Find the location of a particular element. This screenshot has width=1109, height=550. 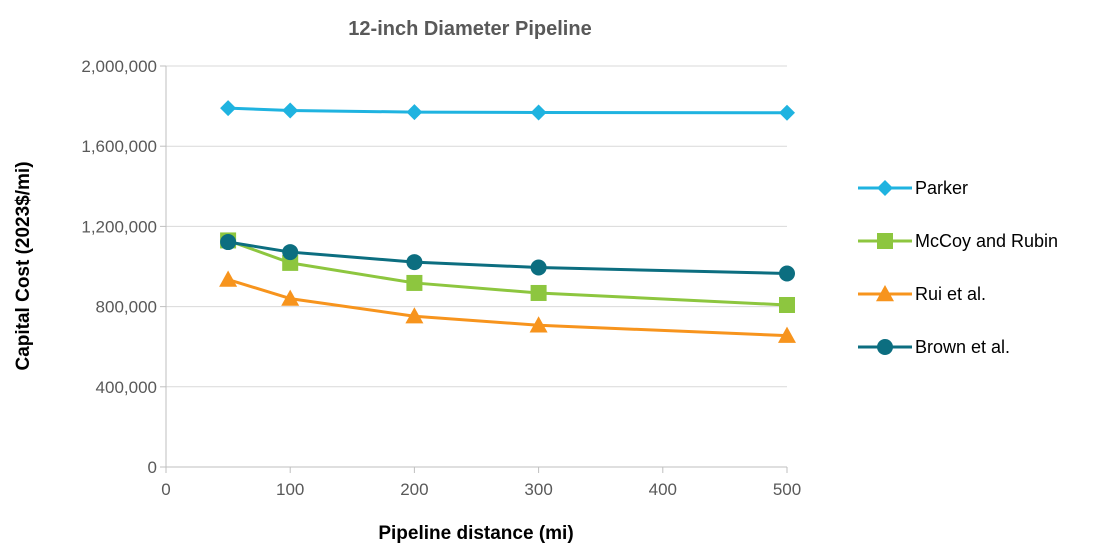

y-tick-label: 2,000,000 is located at coordinates (119, 66).